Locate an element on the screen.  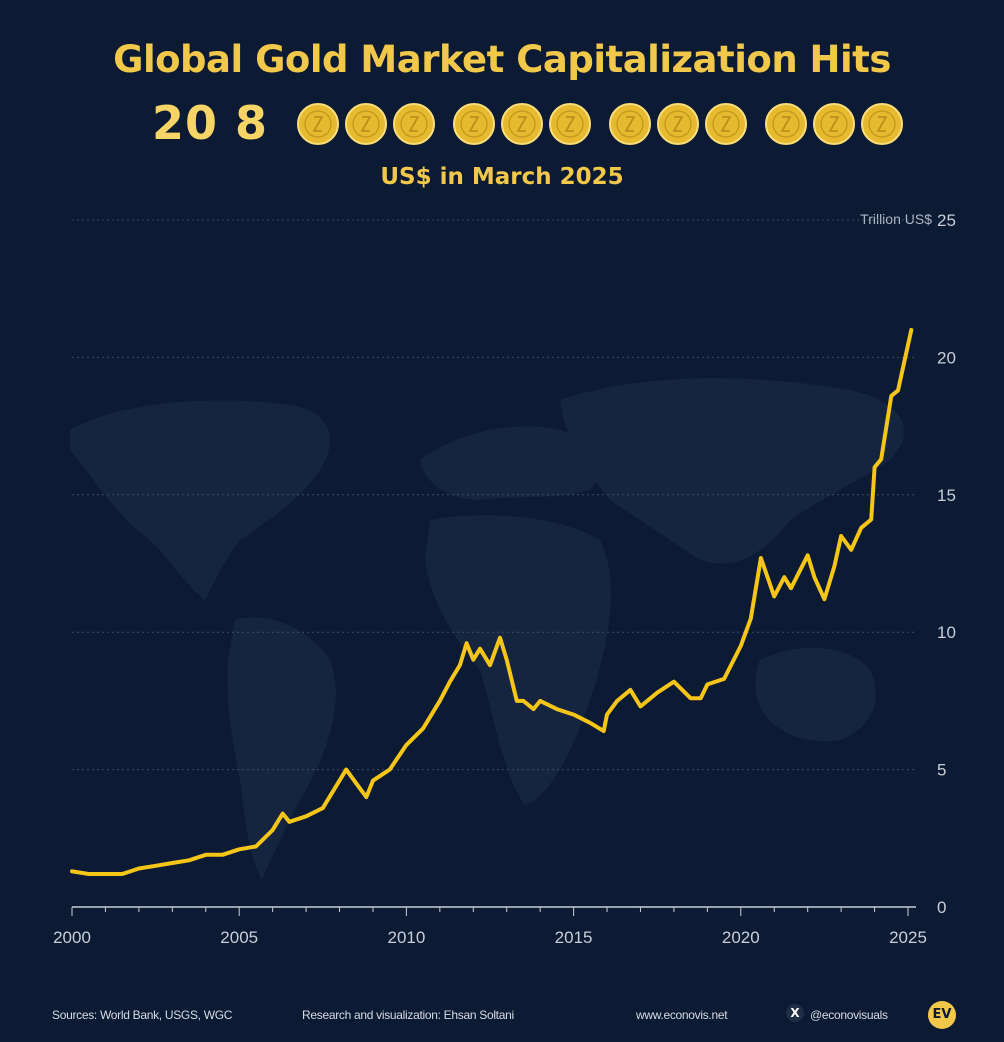
x-tick-label-2015: 2015 is located at coordinates (574, 937).